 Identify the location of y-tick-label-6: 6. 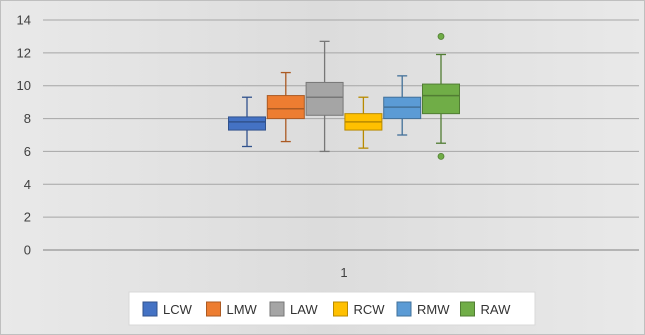
(27, 151).